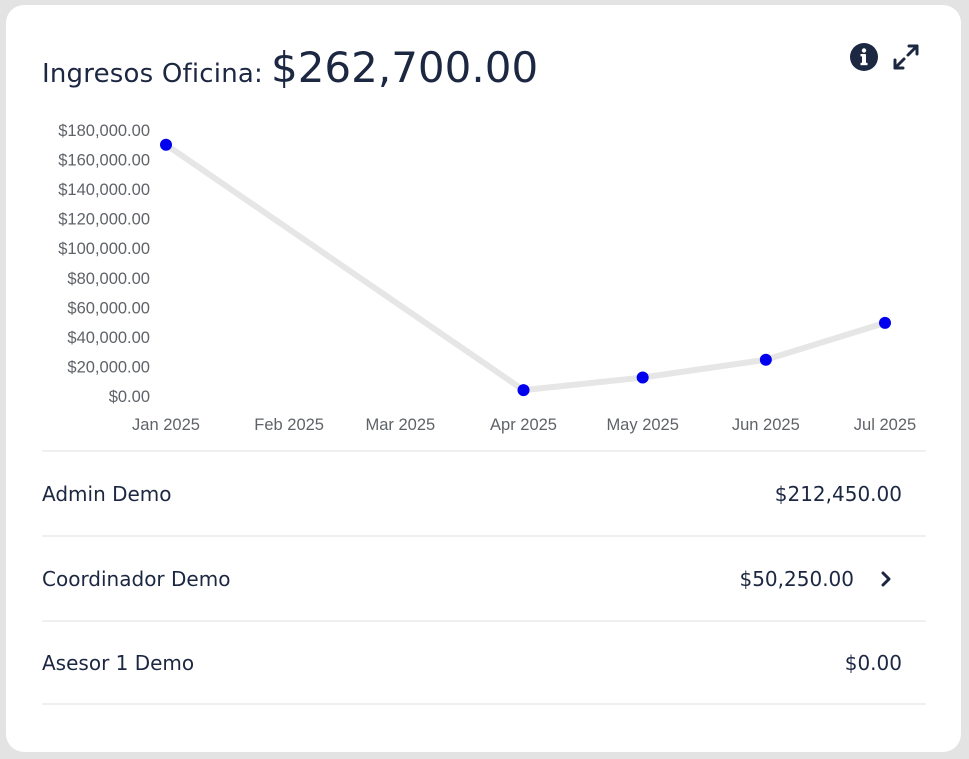  I want to click on list-item: Coordinador Demo $50,250.00, so click(484, 577).